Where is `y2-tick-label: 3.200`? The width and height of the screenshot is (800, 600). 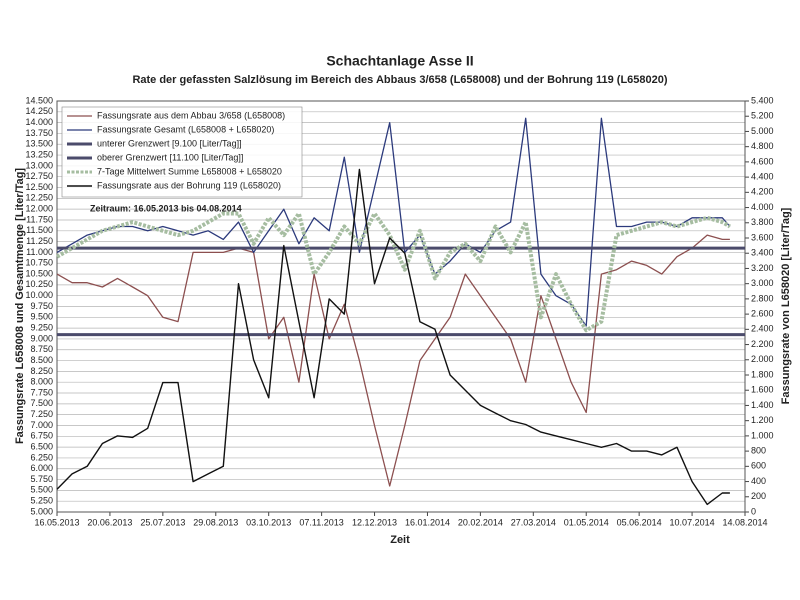 y2-tick-label: 3.200 is located at coordinates (762, 268).